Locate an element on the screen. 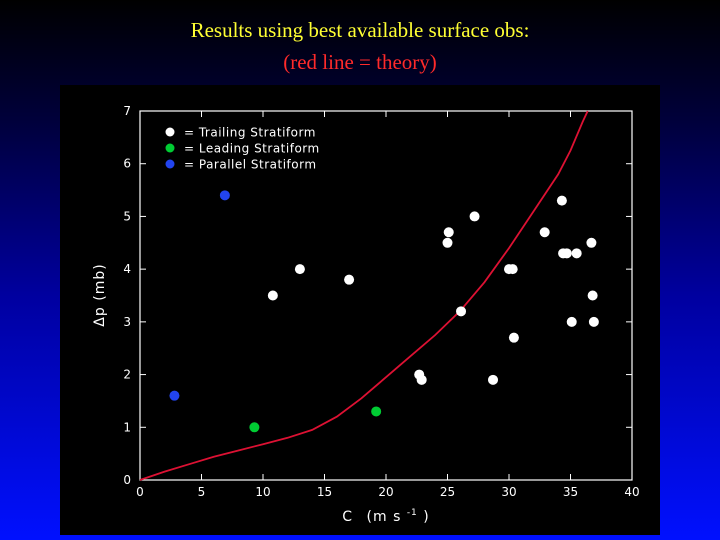 The image size is (720, 540). legend-marker-trailing is located at coordinates (170, 132).